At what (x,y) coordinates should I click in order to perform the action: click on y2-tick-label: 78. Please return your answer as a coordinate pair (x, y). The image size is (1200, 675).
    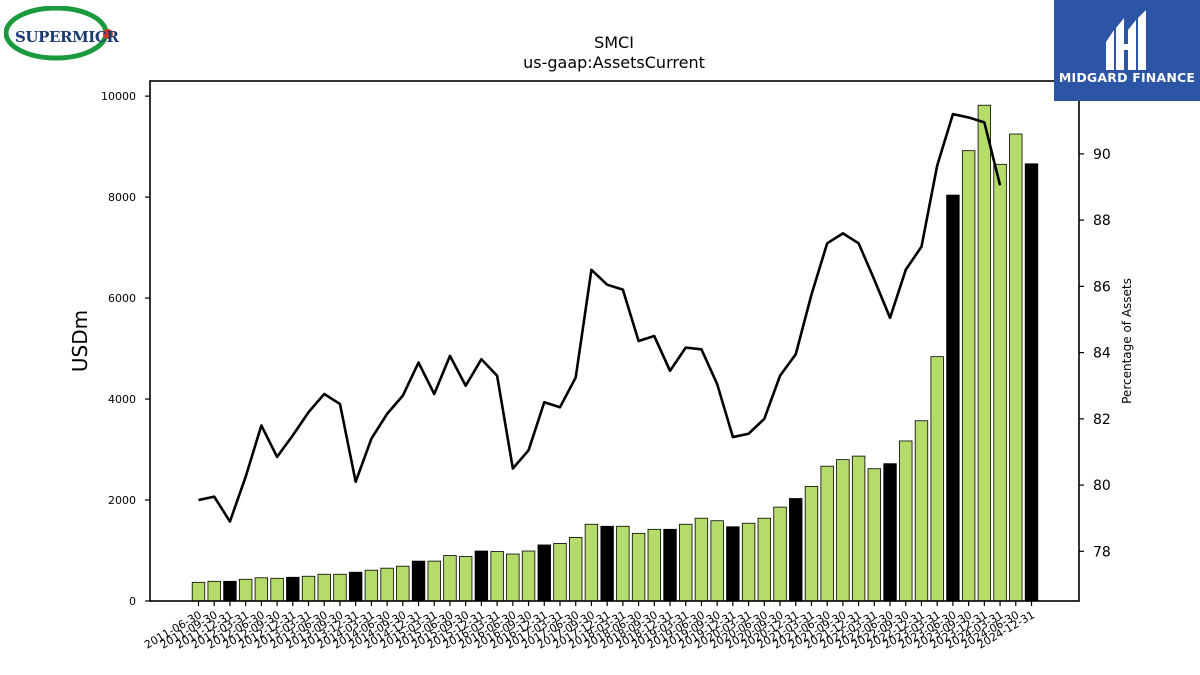
    Looking at the image, I should click on (1102, 552).